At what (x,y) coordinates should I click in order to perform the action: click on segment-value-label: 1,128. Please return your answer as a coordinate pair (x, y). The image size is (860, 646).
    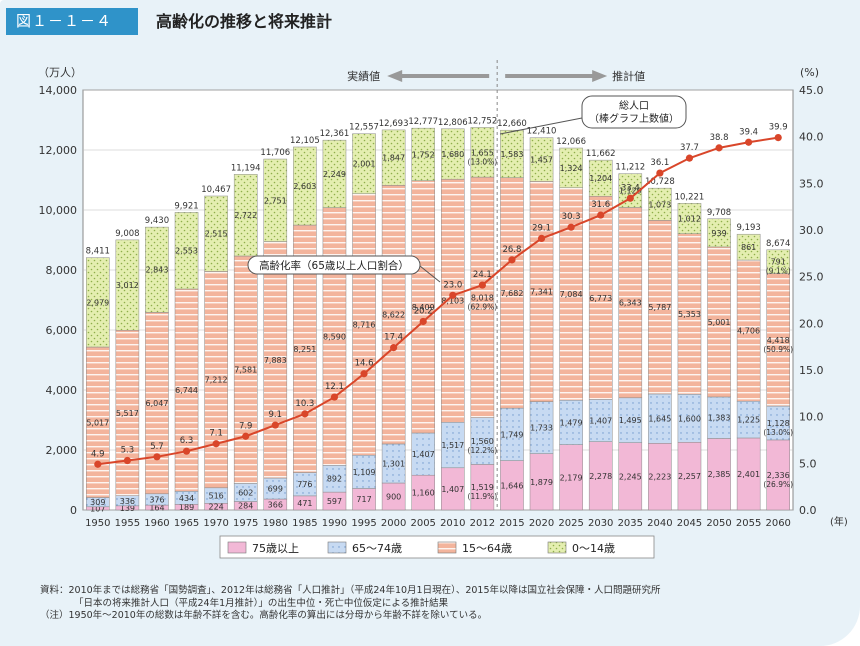
    Looking at the image, I should click on (778, 423).